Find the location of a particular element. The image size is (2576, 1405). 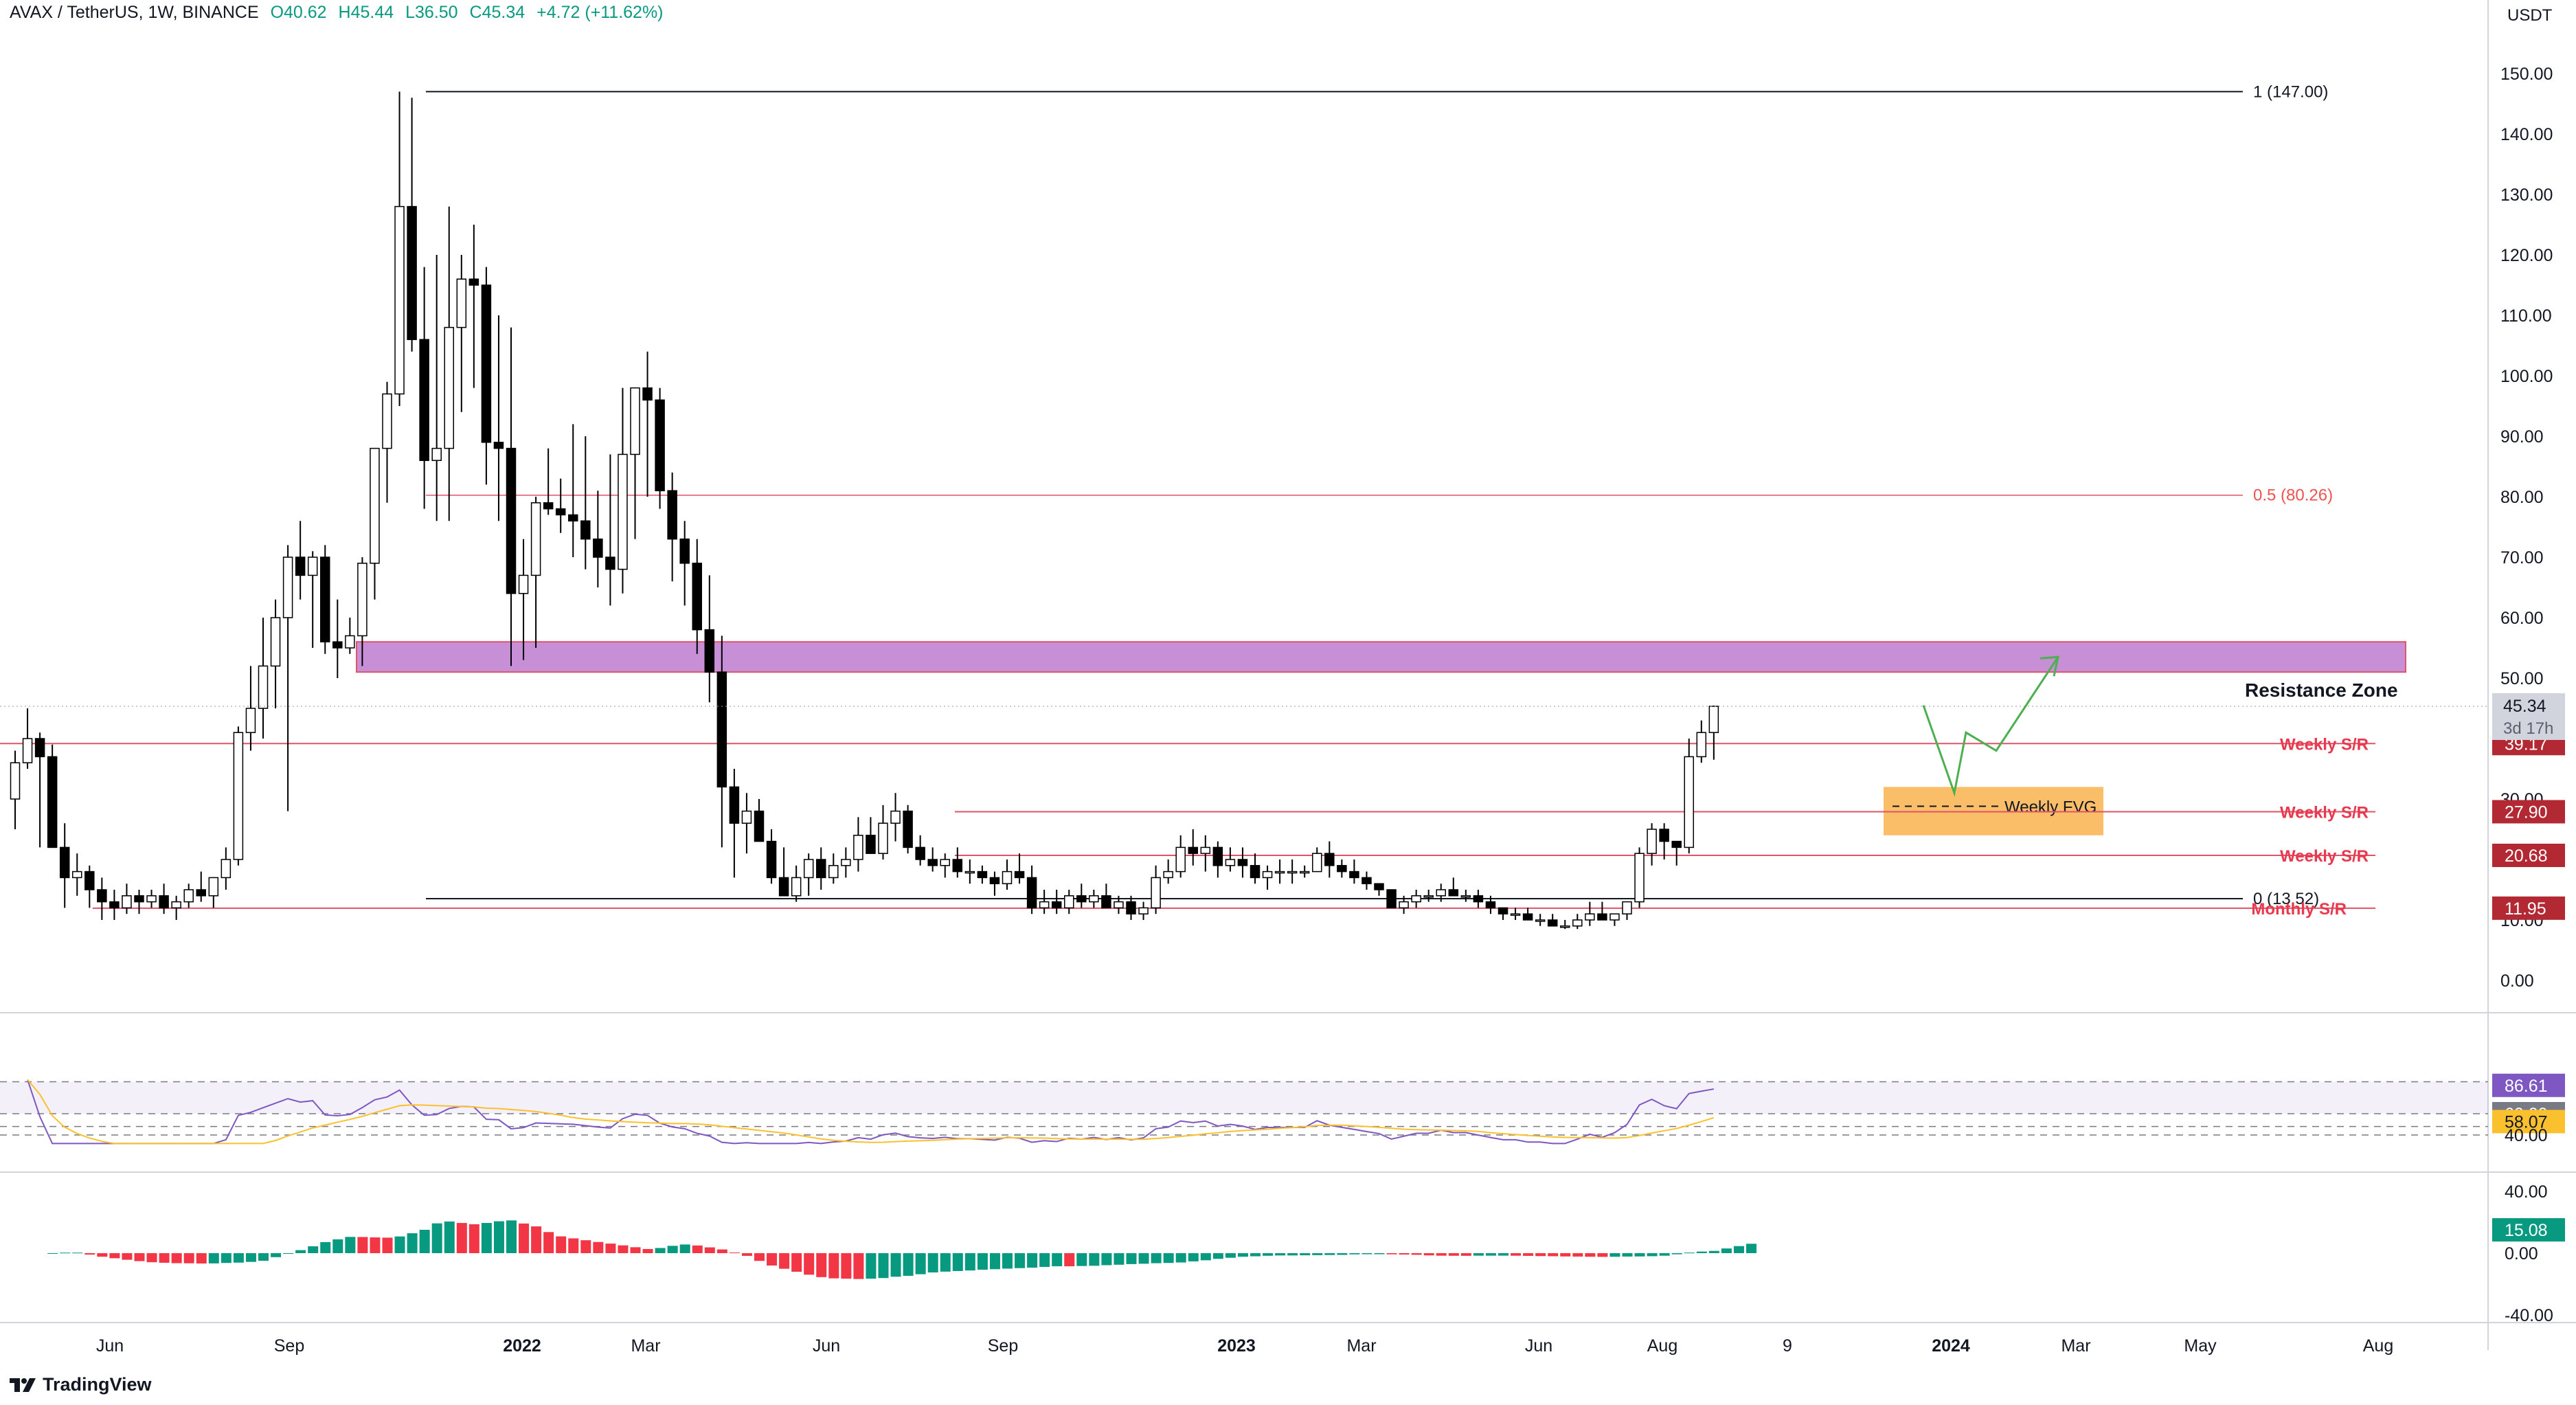

symbol-name: AVAX / TetherUS, 1W, BINANCE is located at coordinates (134, 12).